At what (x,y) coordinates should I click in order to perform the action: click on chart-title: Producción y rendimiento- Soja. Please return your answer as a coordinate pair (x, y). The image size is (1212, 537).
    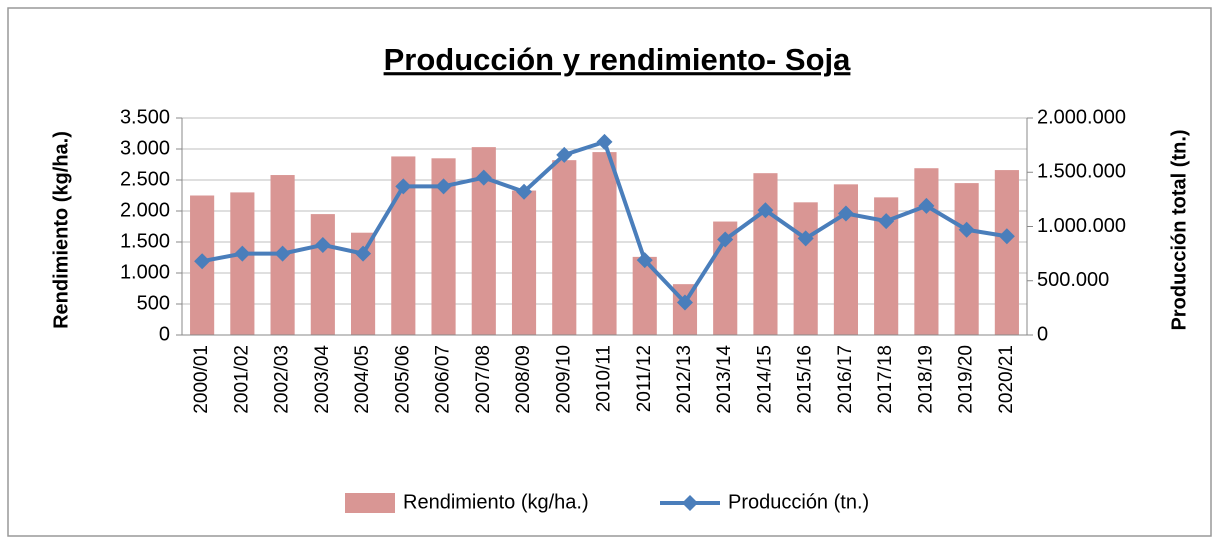
    Looking at the image, I should click on (618, 59).